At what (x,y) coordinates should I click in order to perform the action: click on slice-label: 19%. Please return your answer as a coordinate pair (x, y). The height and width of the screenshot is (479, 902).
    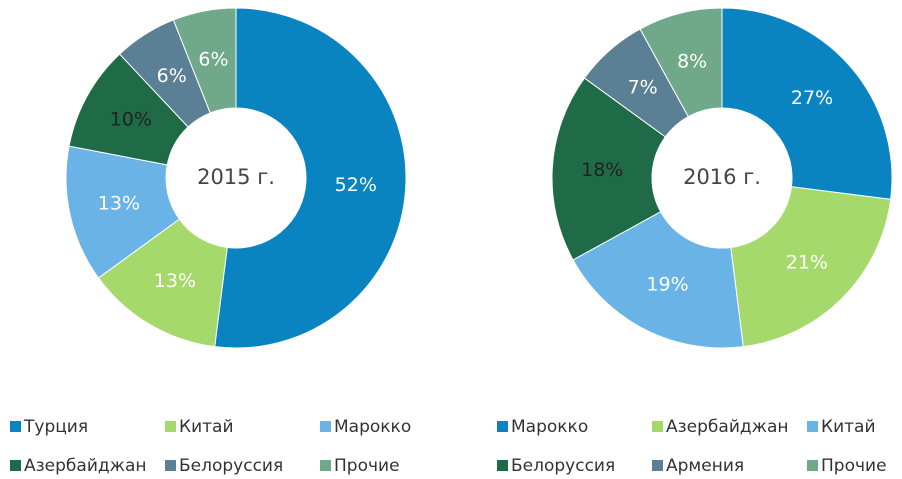
    Looking at the image, I should click on (667, 284).